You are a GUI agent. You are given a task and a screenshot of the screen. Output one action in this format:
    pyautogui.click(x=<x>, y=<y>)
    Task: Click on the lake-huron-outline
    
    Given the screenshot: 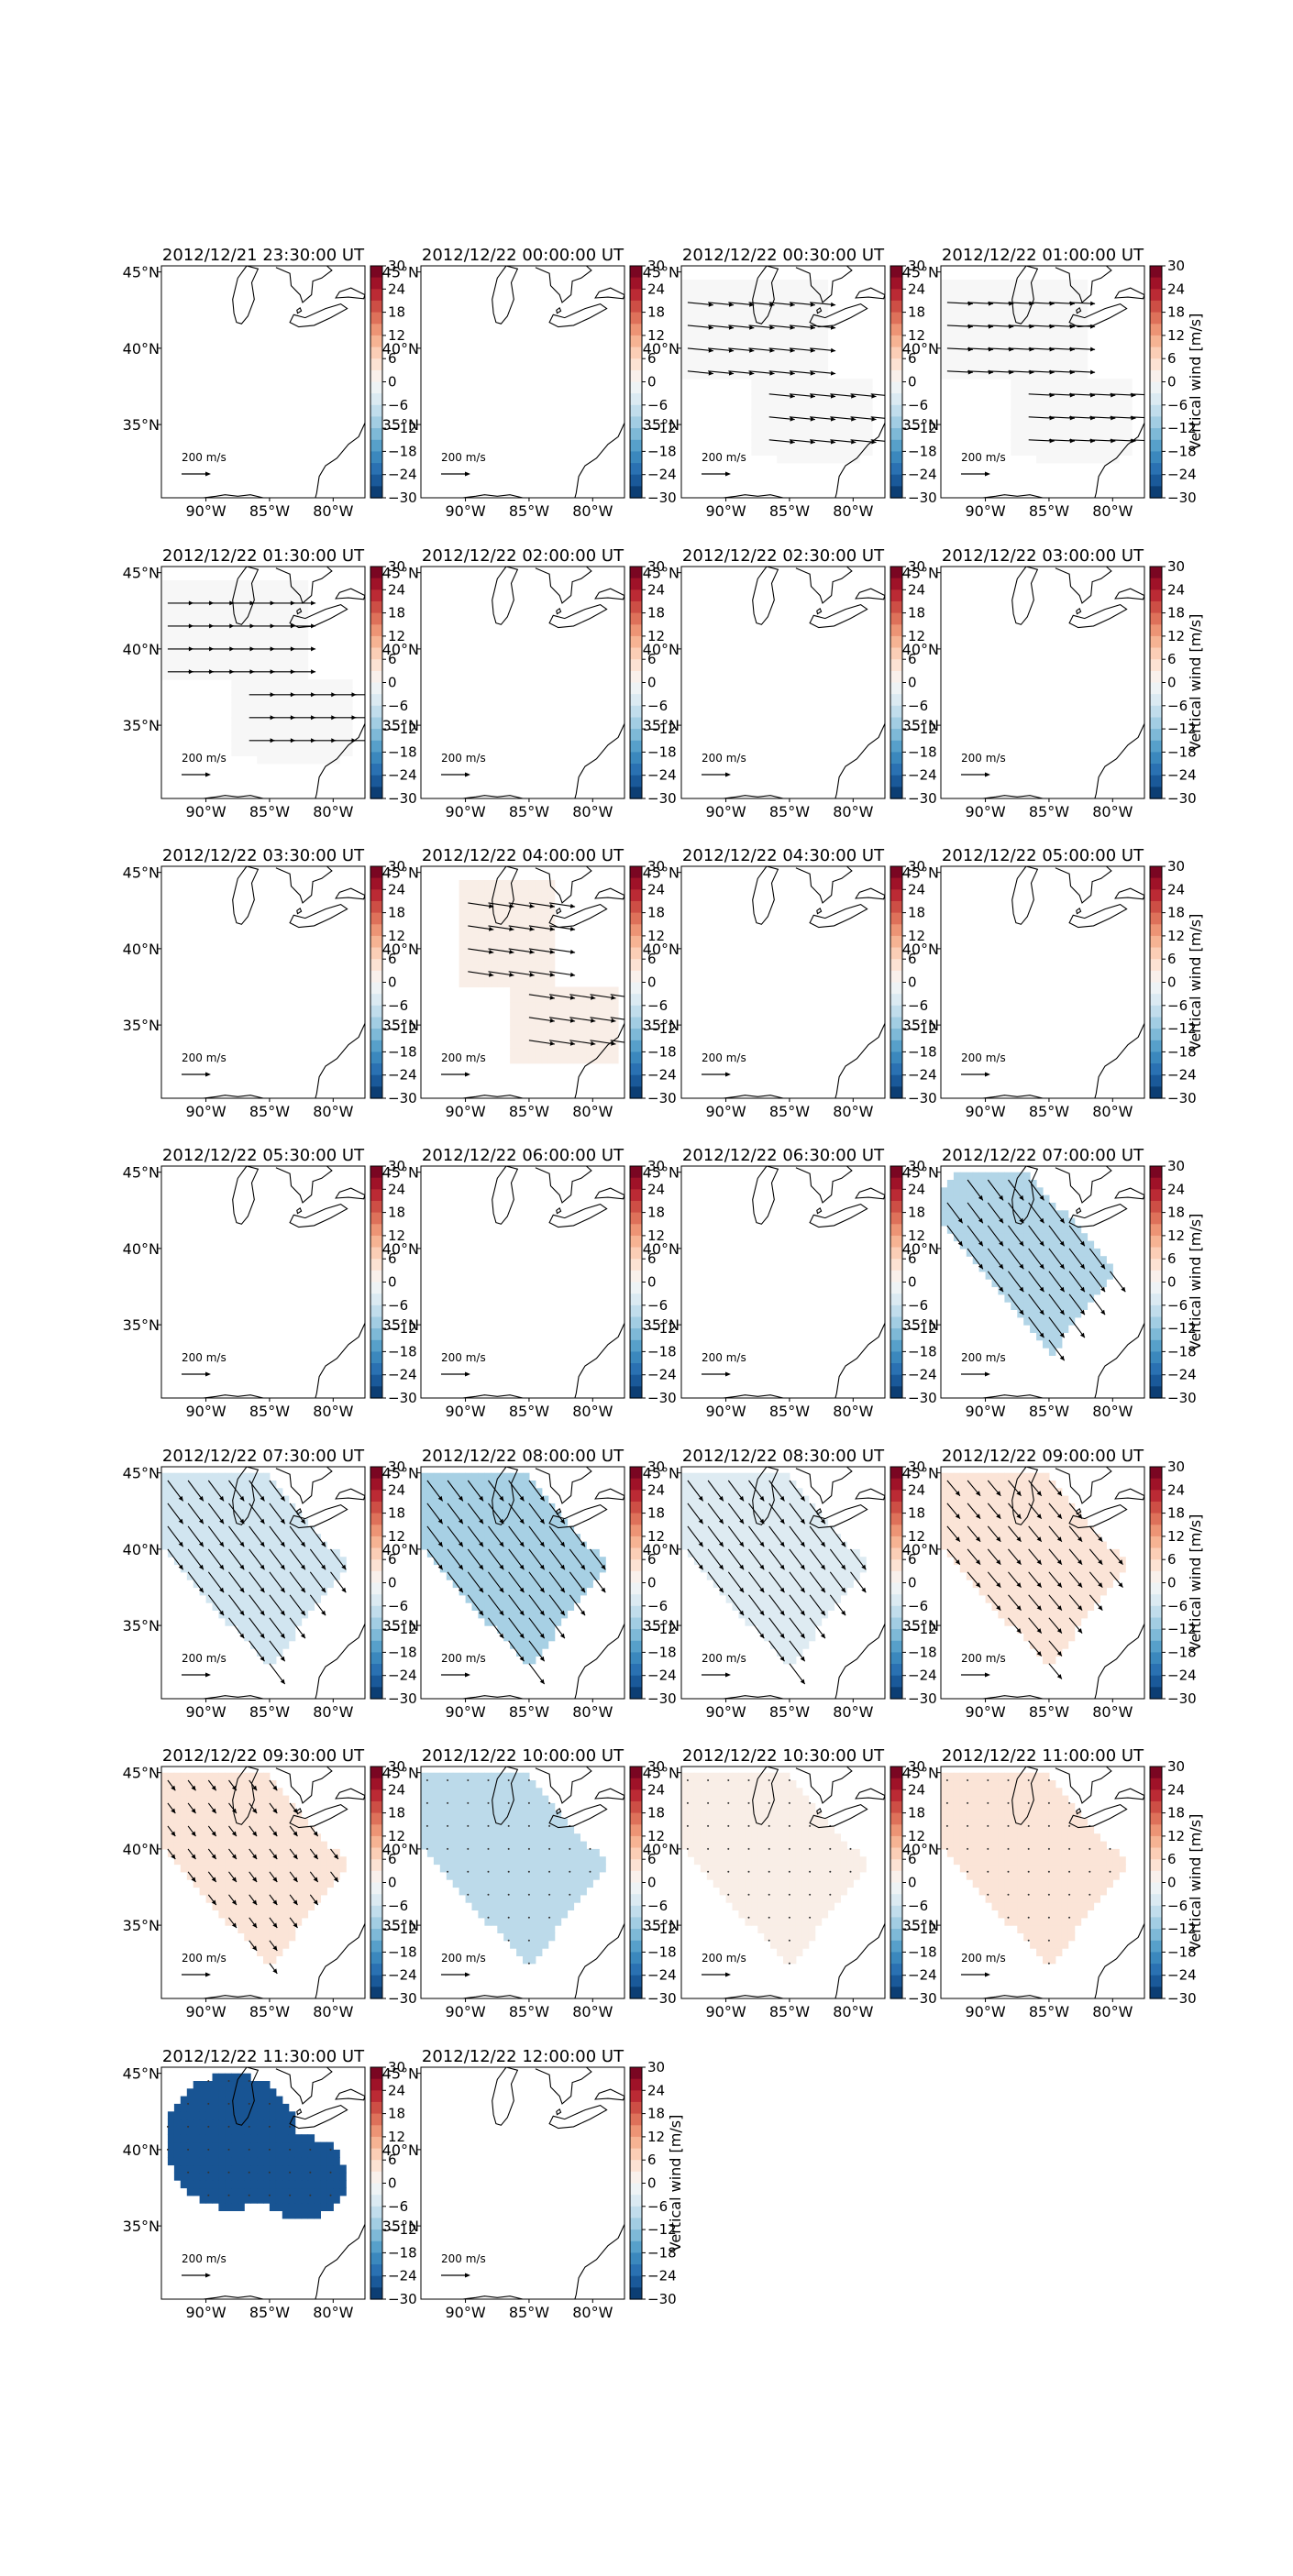 What is the action you would take?
    pyautogui.click(x=1083, y=585)
    